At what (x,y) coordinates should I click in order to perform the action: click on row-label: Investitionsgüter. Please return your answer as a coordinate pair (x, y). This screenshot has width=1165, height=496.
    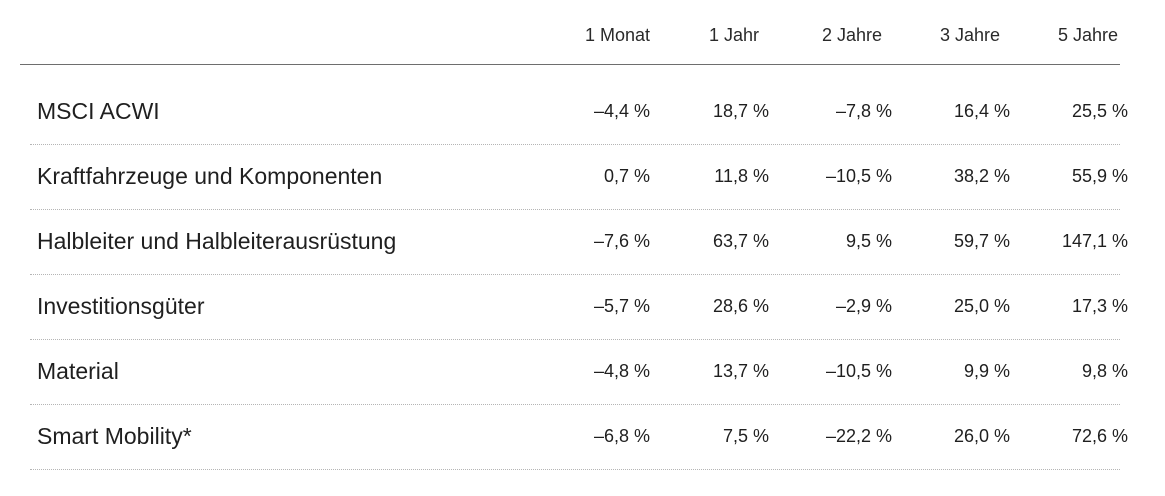
    Looking at the image, I should click on (121, 306).